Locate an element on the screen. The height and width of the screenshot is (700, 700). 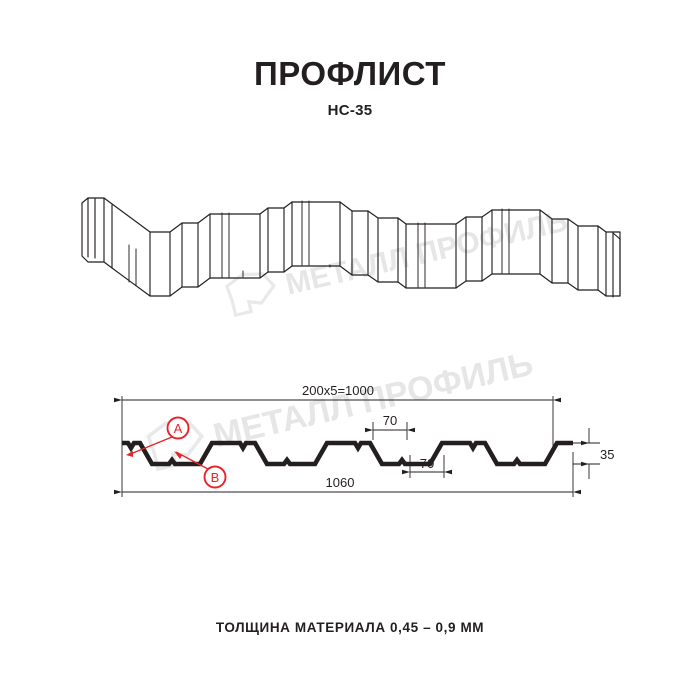
watermark-logo-bottom: МЕТАЛЛ ПРОФИЛЬ is located at coordinates (341, 408).